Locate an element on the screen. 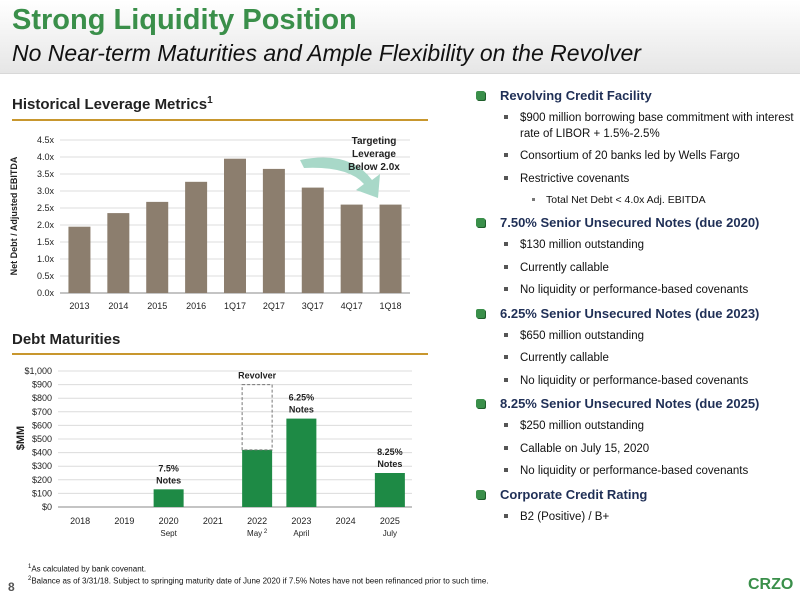 This screenshot has height=600, width=800. y-tick-label: $500 is located at coordinates (42, 439).